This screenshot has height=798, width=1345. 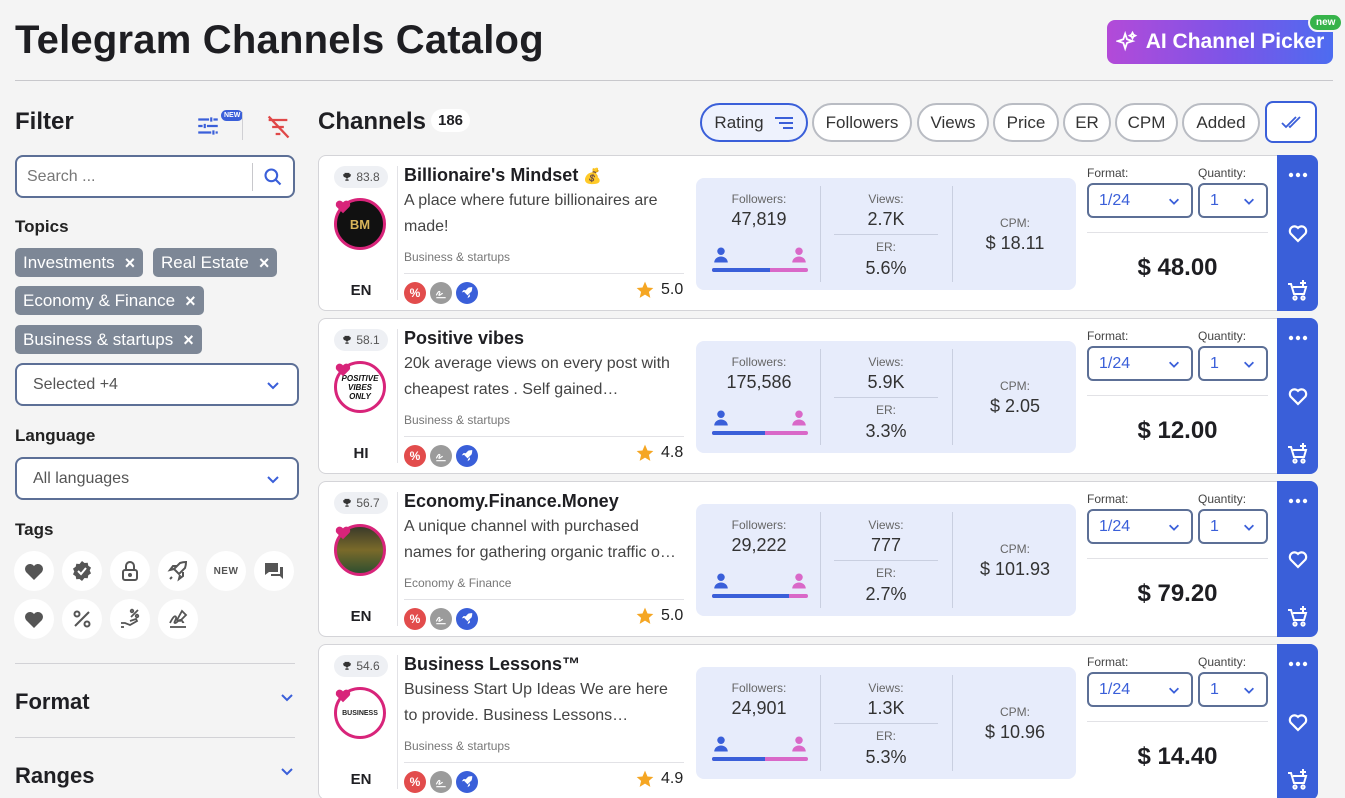 I want to click on gender-bar, so click(x=760, y=596).